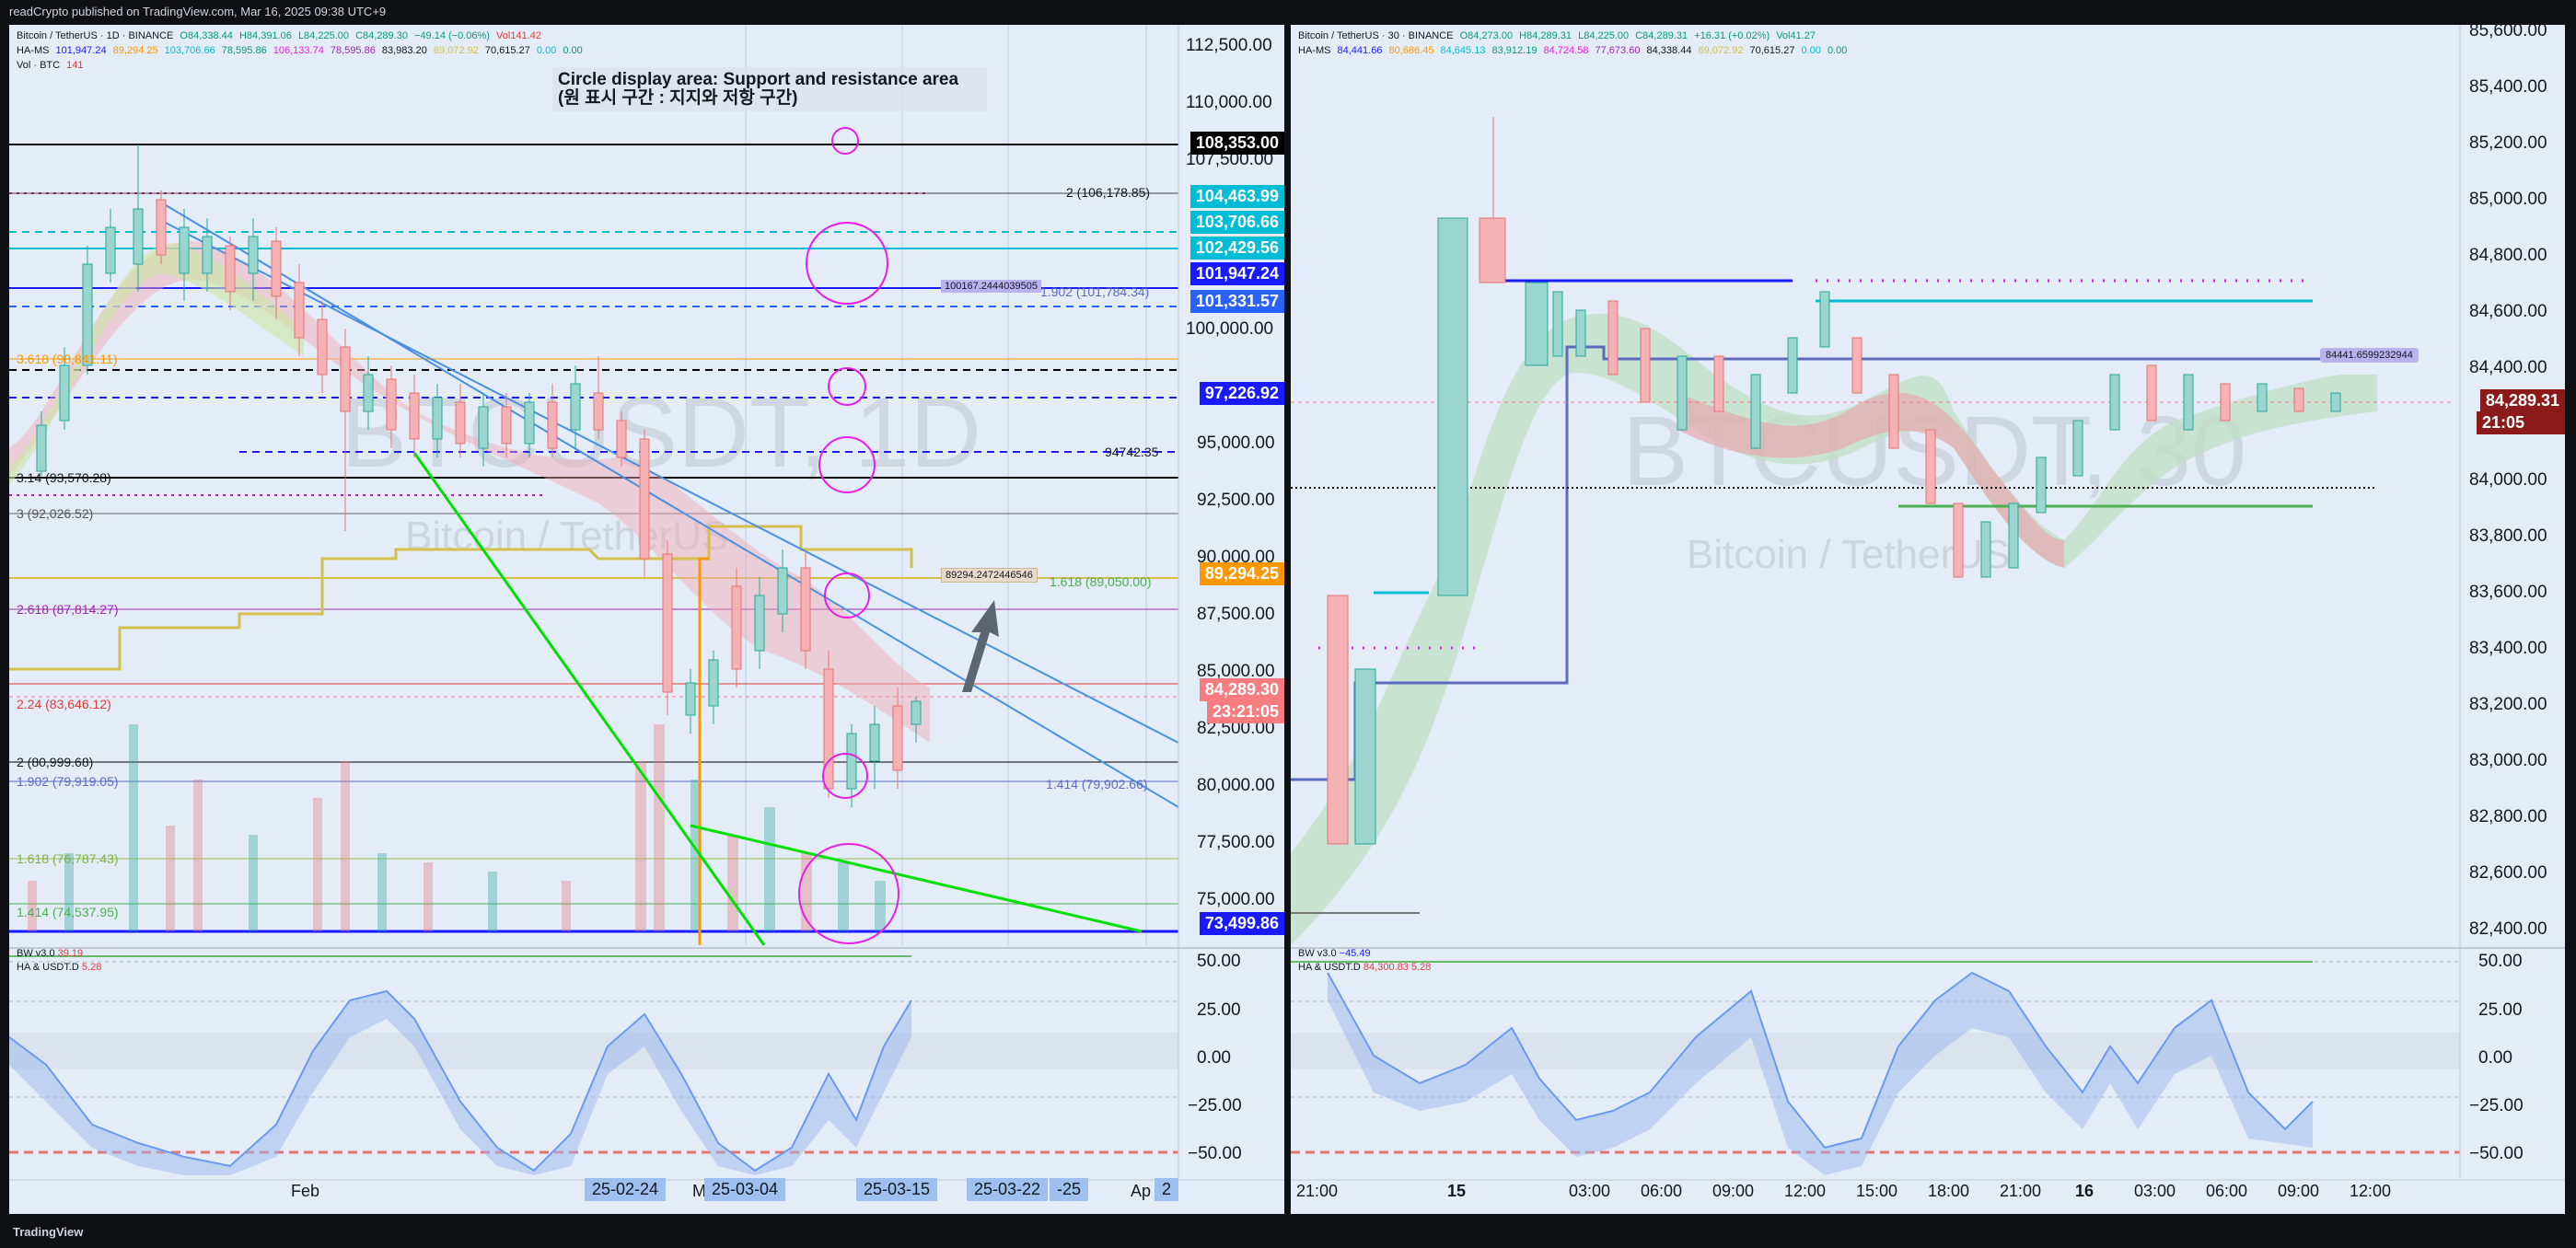  I want to click on price-tag: 108,353.00, so click(1236, 143).